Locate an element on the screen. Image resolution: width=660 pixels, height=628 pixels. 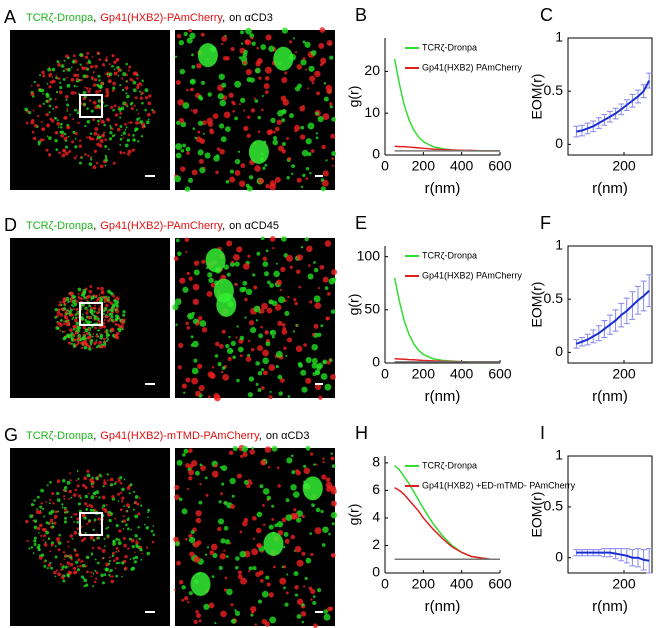
x-tick-label: 0 is located at coordinates (385, 584).